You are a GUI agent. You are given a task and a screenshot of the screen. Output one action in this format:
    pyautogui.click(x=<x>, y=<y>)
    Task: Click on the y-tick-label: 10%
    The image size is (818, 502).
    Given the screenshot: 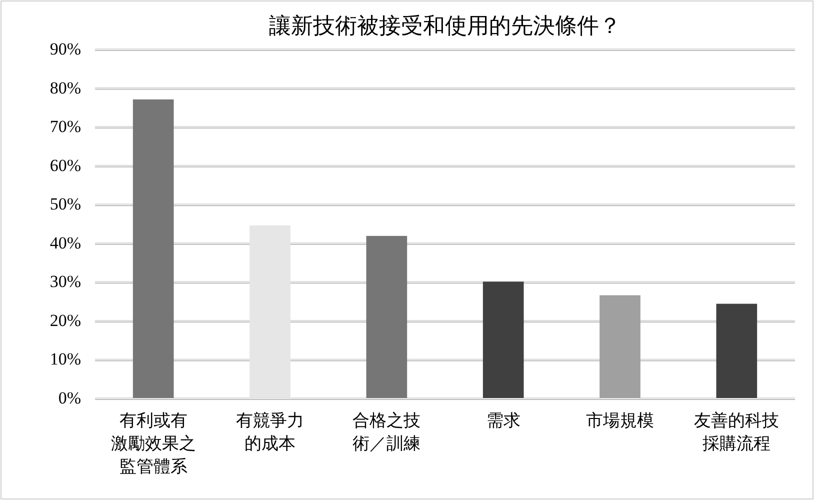 What is the action you would take?
    pyautogui.click(x=65, y=359)
    